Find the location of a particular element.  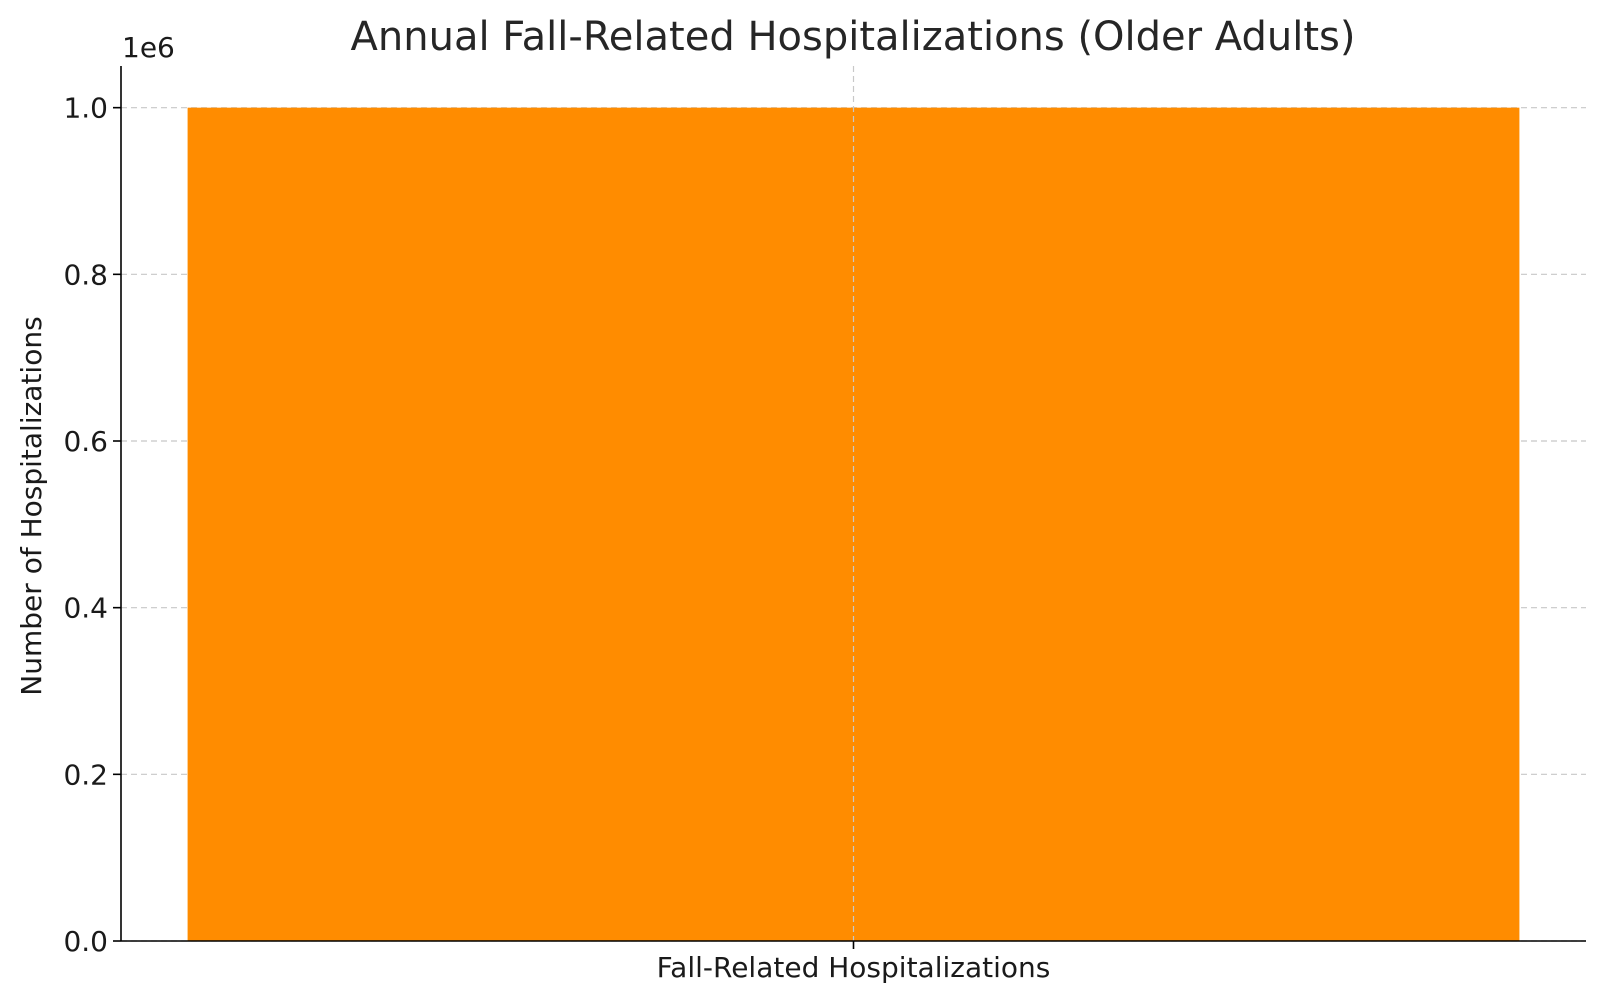

y-ticks-layer: 0.0 0.2 0.4 0.6 0.8 1.0 is located at coordinates (92, 525).